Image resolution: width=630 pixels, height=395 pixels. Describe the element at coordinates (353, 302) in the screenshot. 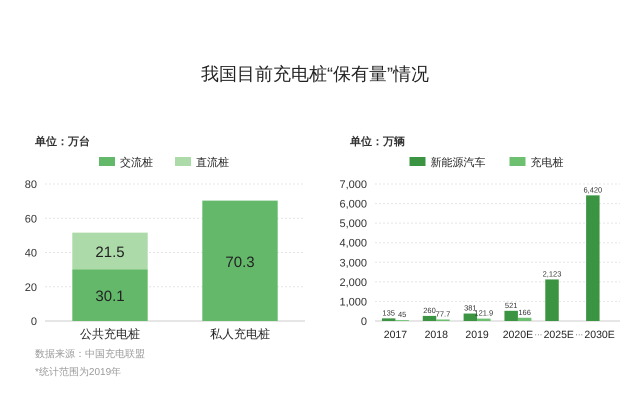

I see `y-tick-label: 1,000` at that location.